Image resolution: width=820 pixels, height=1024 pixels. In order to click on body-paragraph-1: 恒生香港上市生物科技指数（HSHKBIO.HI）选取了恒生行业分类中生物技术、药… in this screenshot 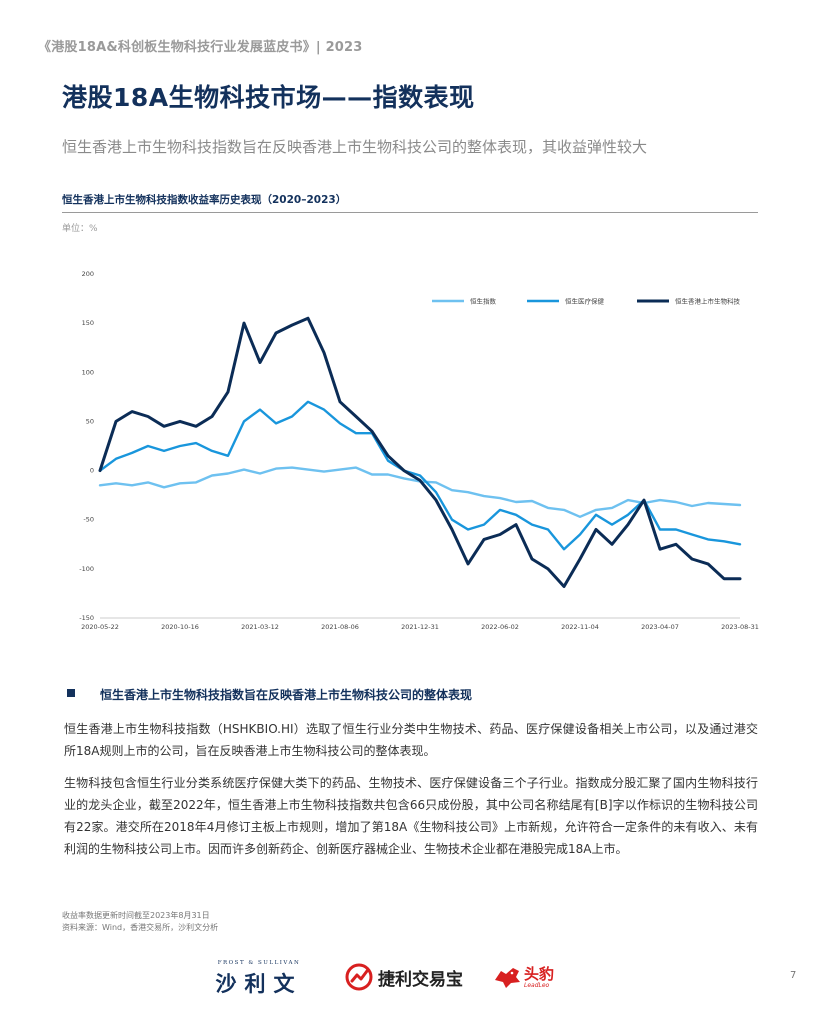, I will do `click(411, 740)`.